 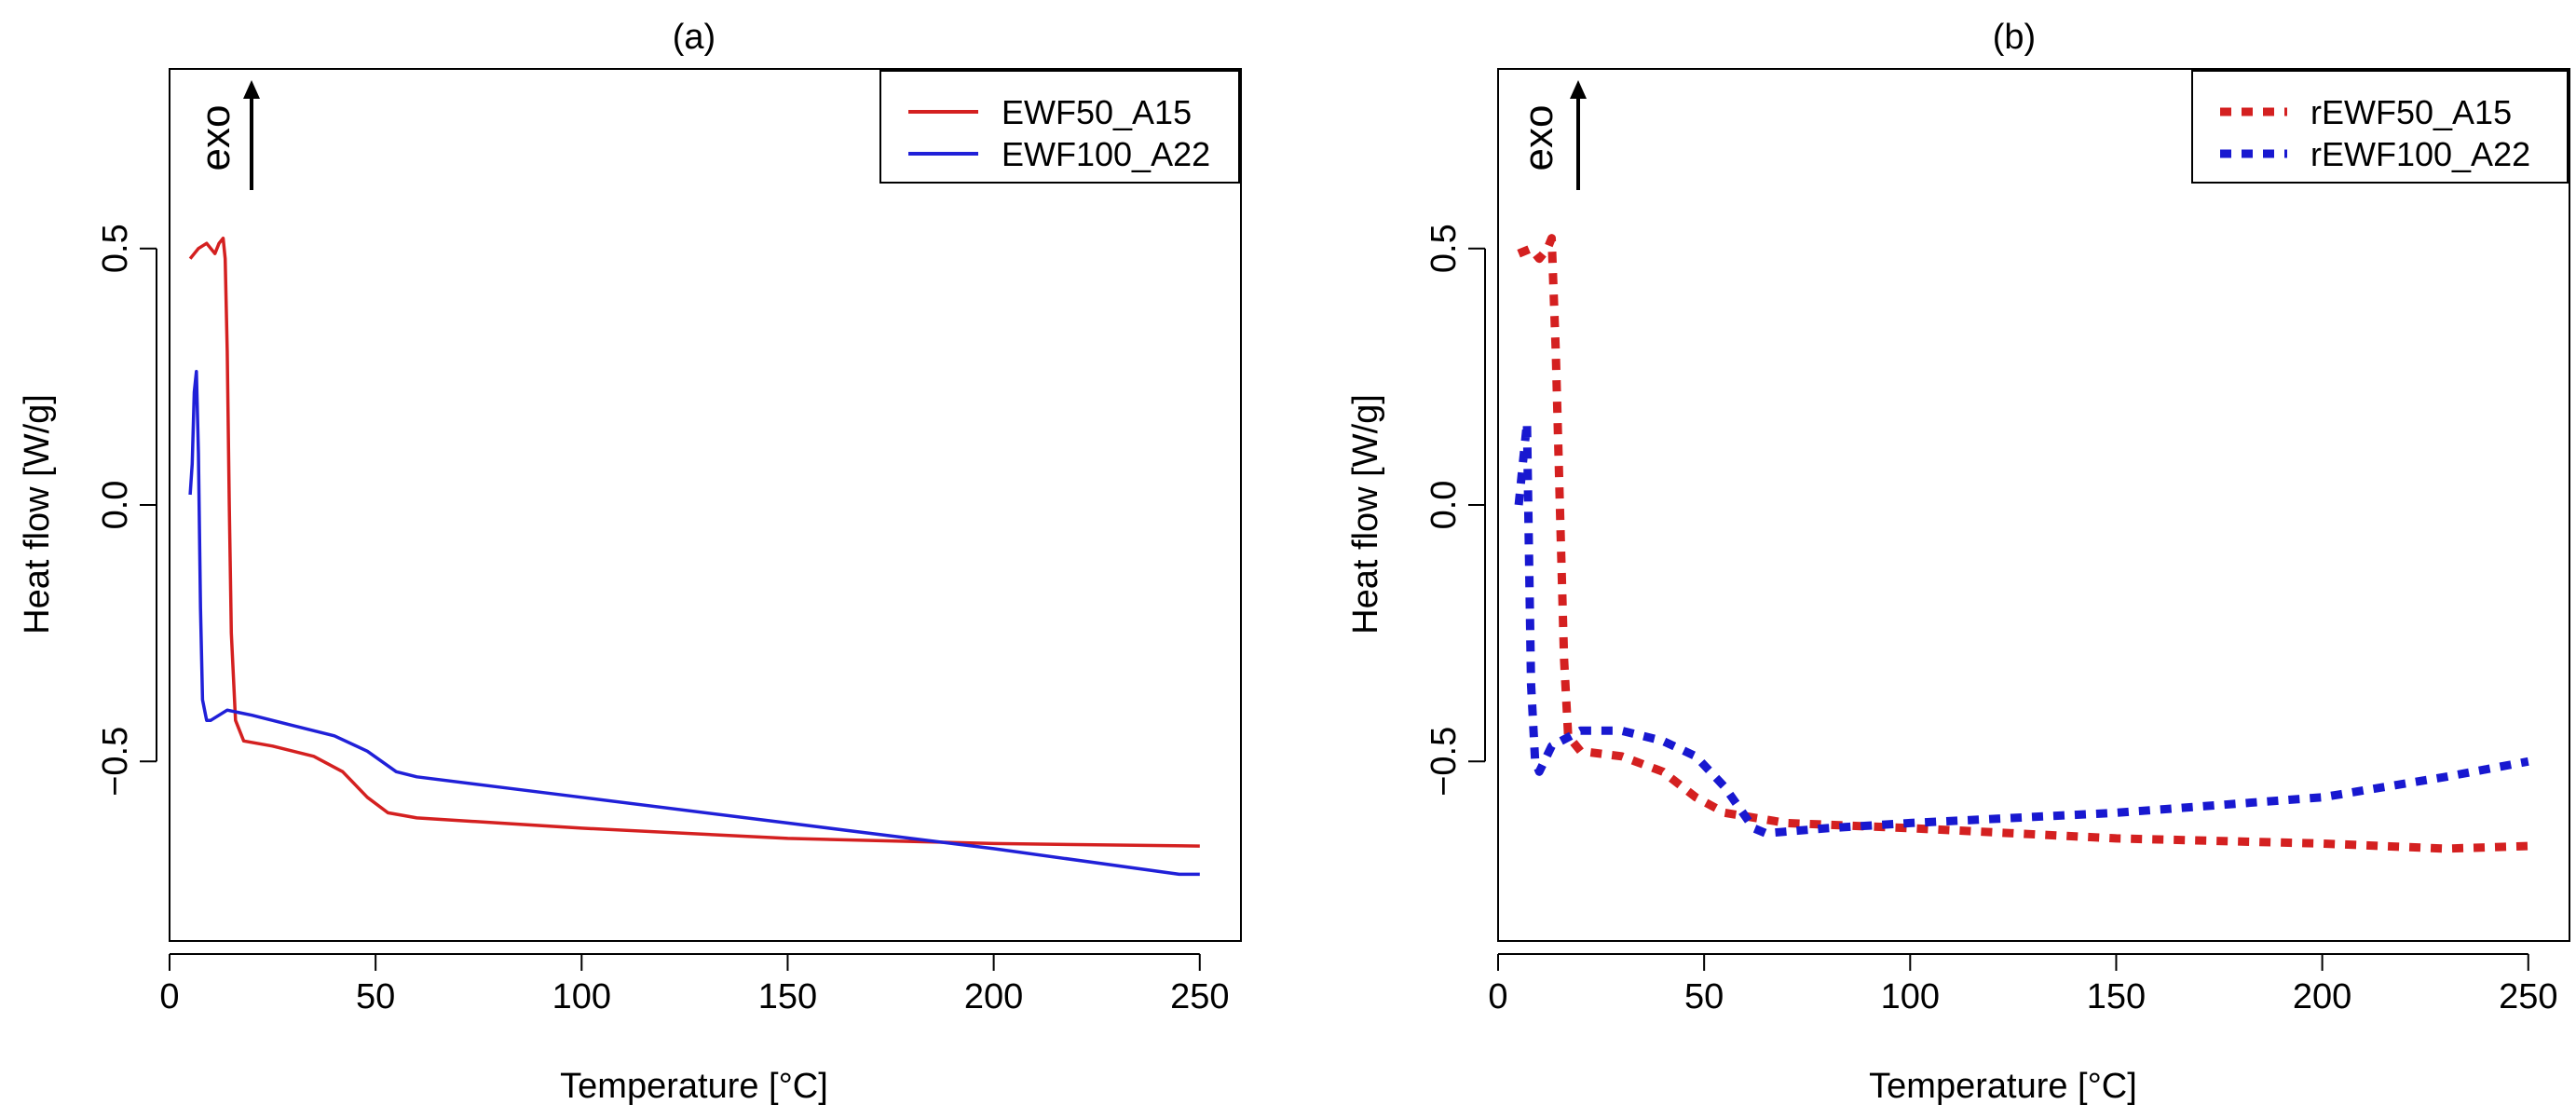 I want to click on panel-title: (a), so click(x=694, y=37).